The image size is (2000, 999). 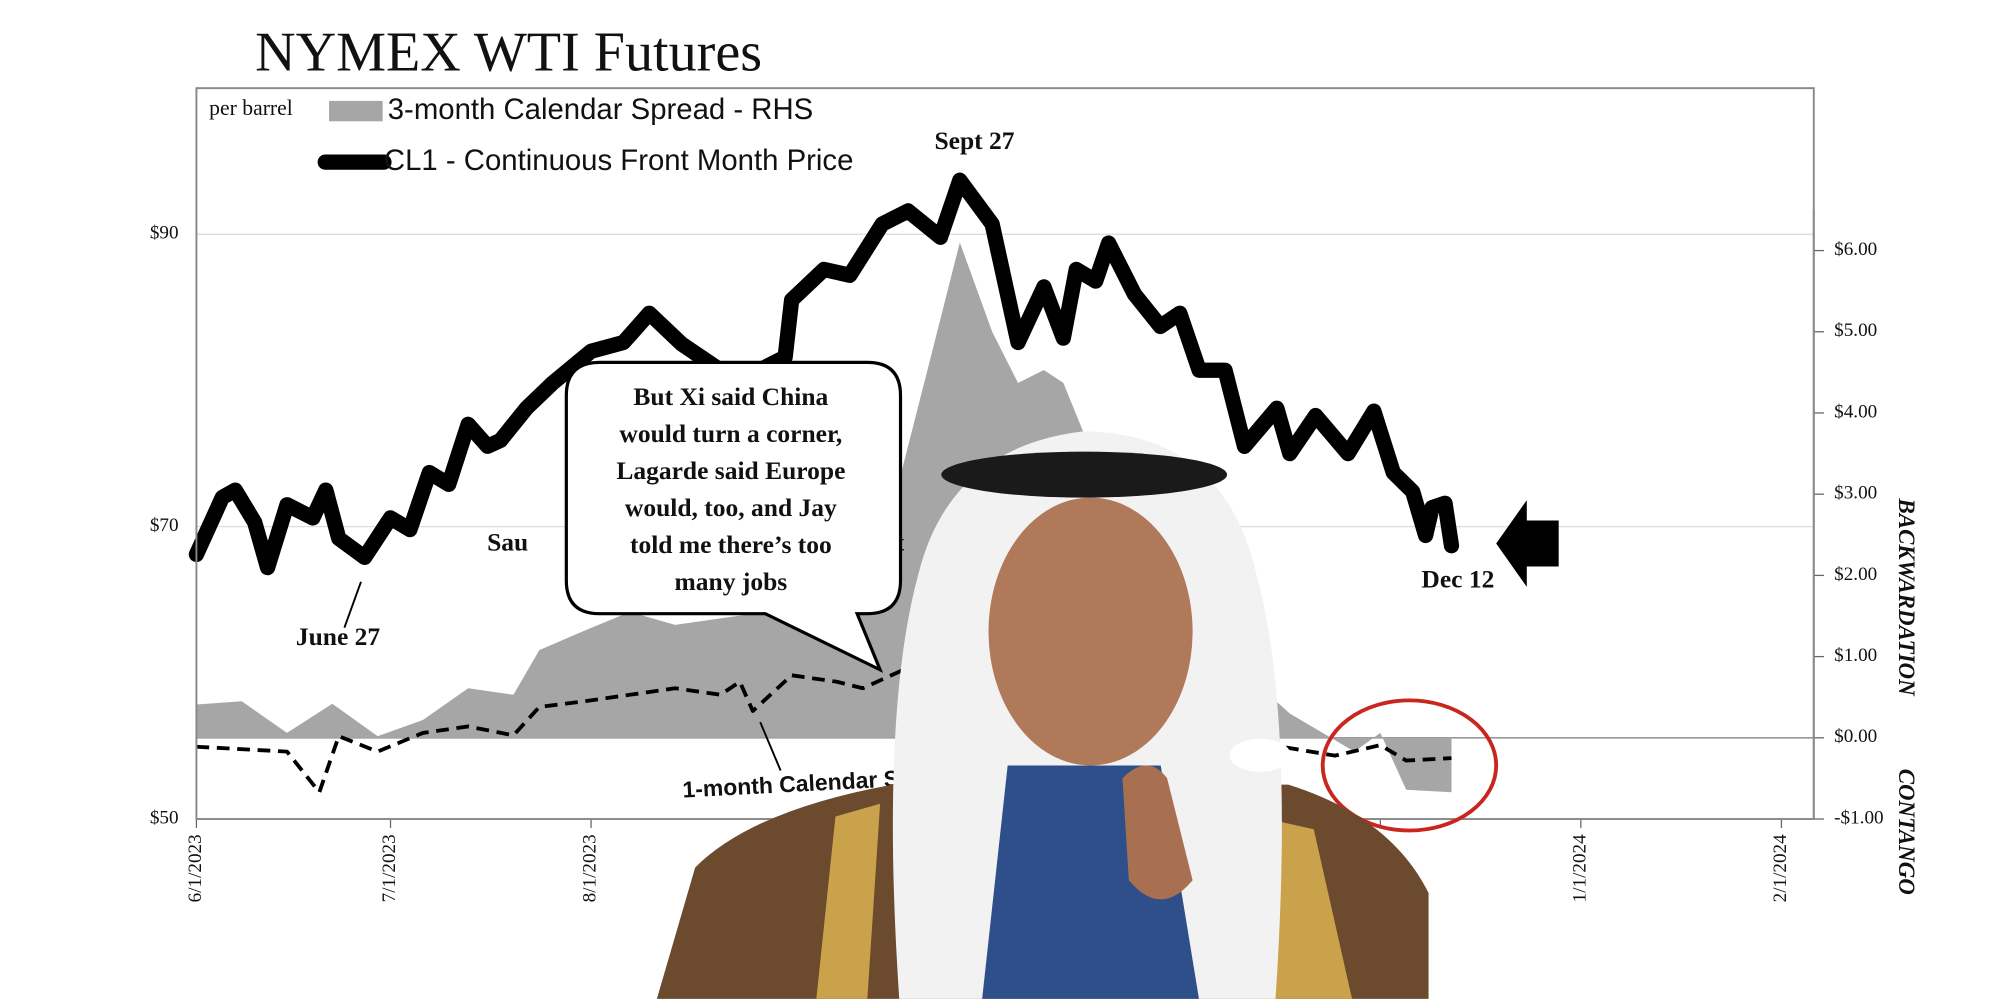 What do you see at coordinates (1855, 249) in the screenshot?
I see `y2-tick-label: $6.00` at bounding box center [1855, 249].